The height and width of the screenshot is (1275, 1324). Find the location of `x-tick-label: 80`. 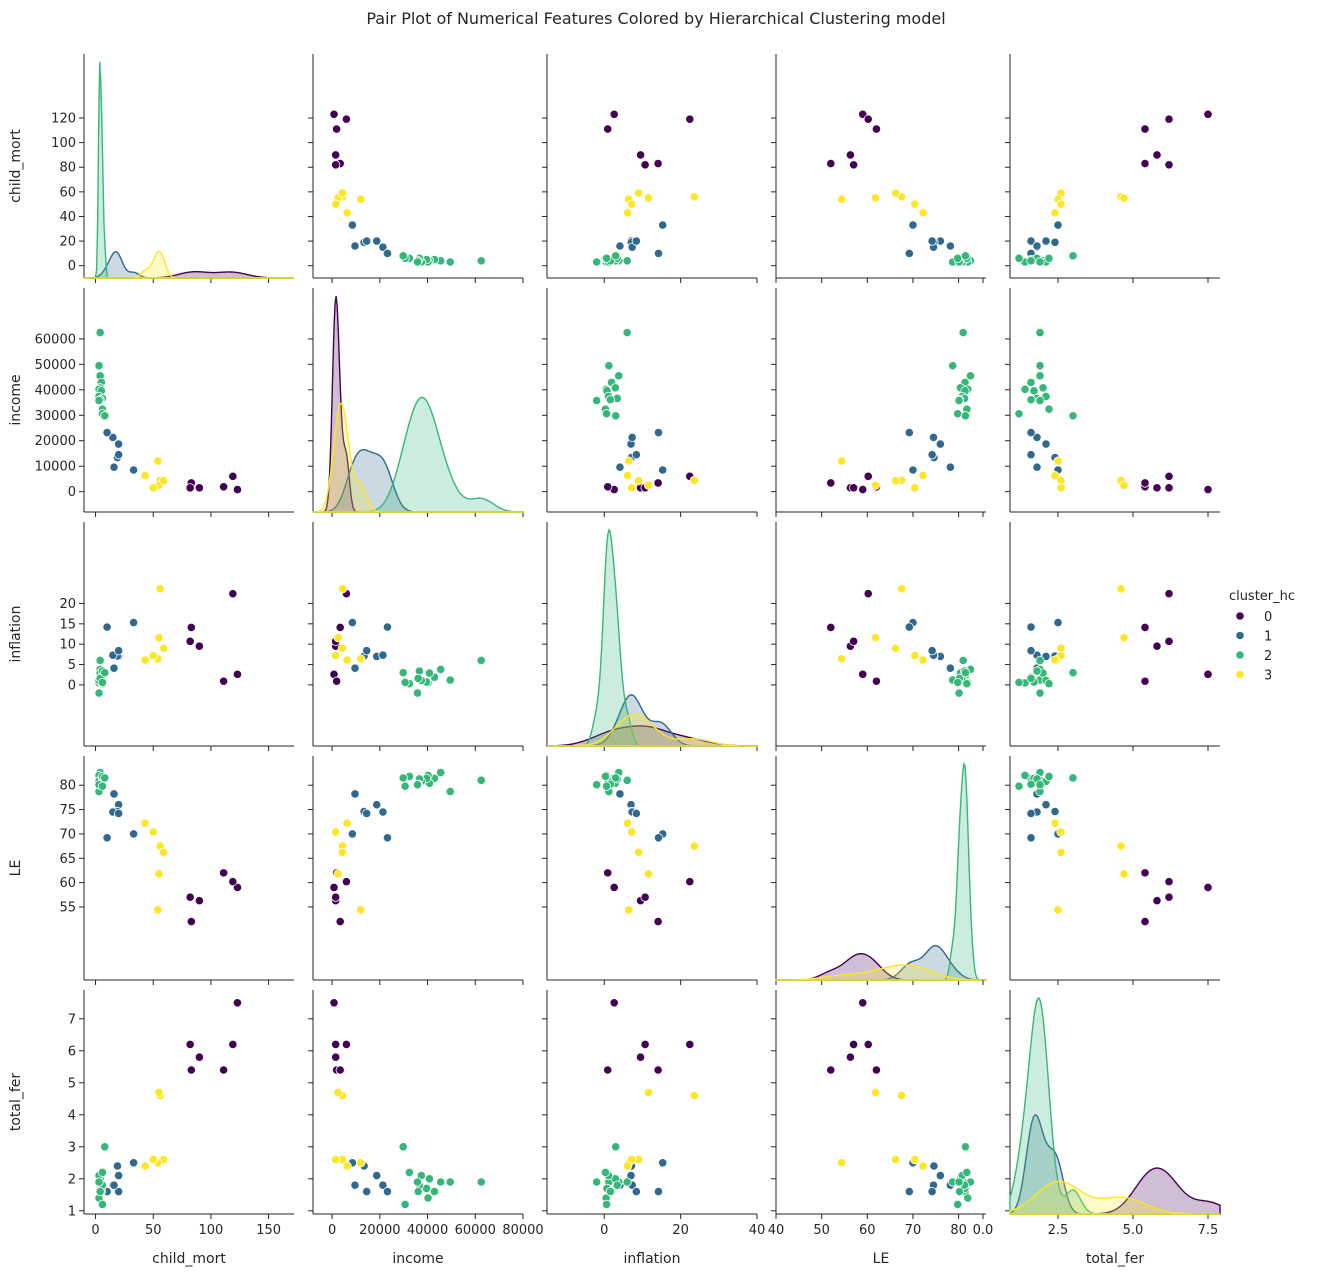

x-tick-label: 80 is located at coordinates (958, 1230).